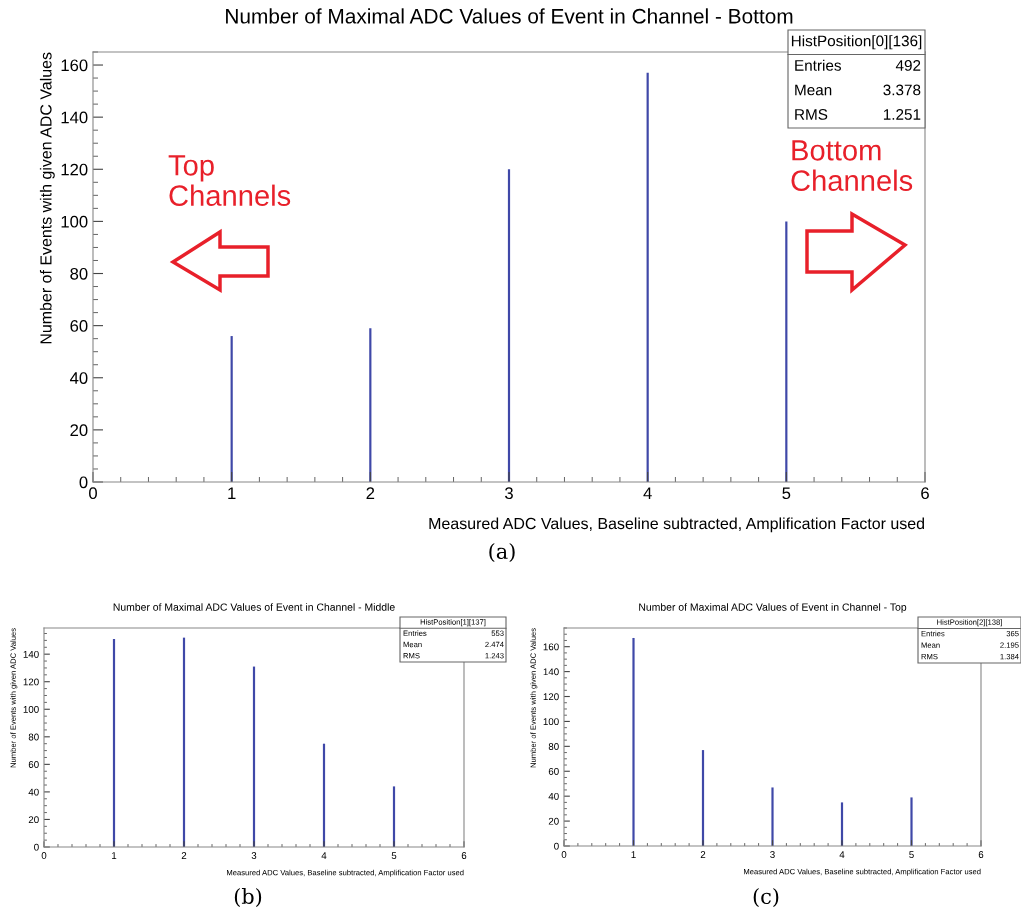 The image size is (1021, 917). Describe the element at coordinates (509, 16) in the screenshot. I see `chart-title: Number of Maximal ADC Values of Event in Channel - Bottom` at that location.